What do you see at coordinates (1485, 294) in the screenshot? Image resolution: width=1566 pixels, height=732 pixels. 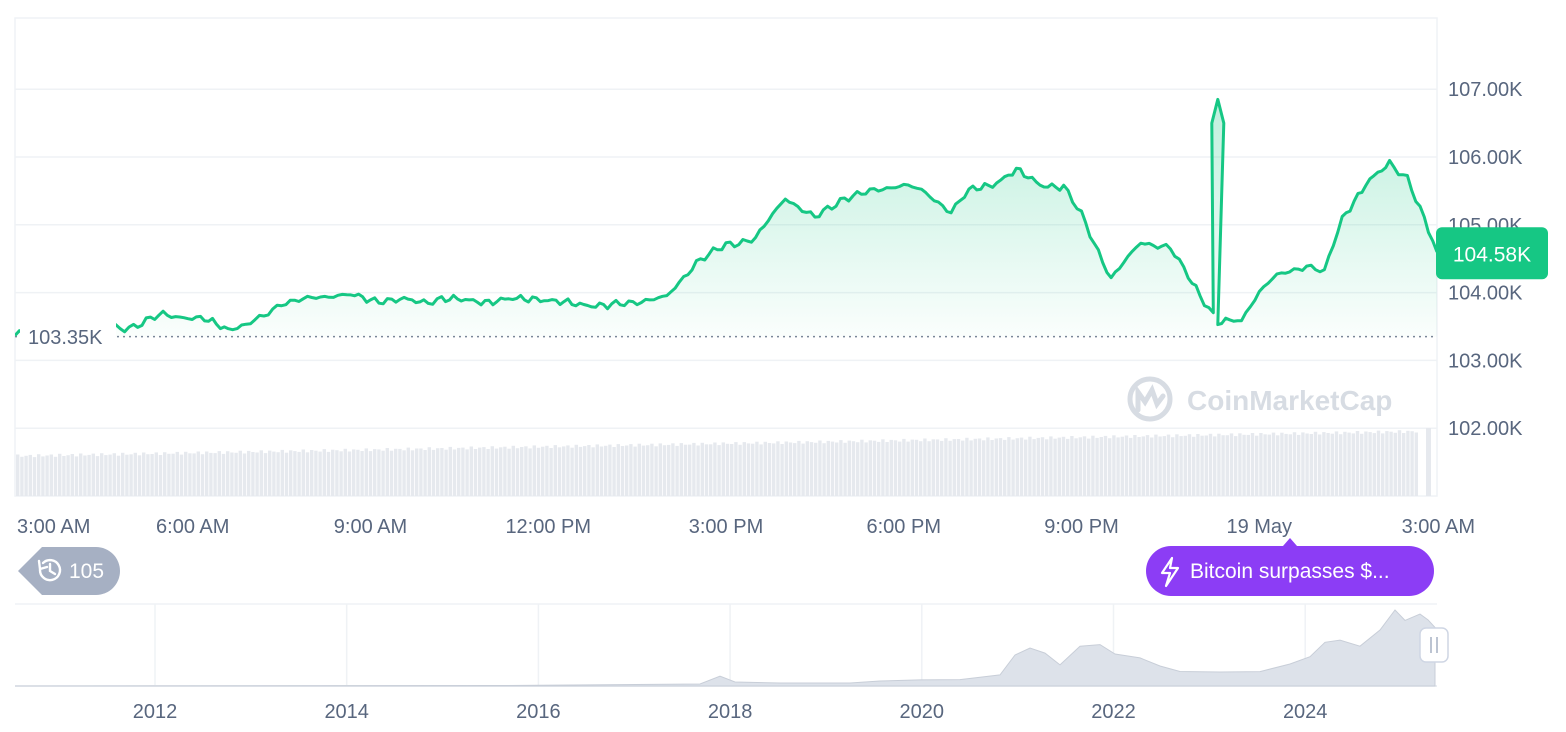 I see `y-tick-label: 104.00K` at bounding box center [1485, 294].